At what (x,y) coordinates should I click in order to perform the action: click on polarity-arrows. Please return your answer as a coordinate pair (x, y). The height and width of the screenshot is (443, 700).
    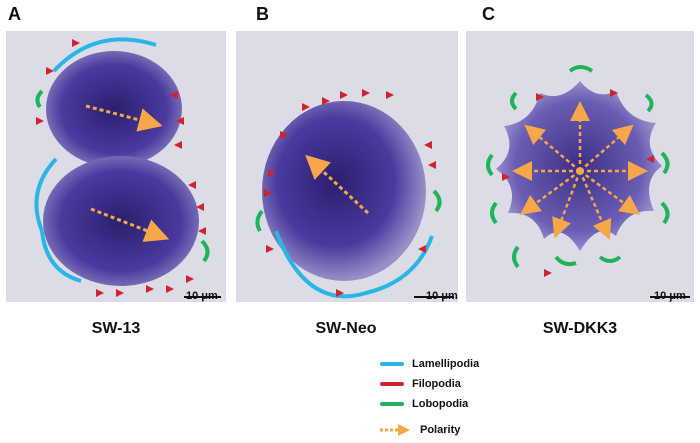
    Looking at the image, I should click on (580, 171).